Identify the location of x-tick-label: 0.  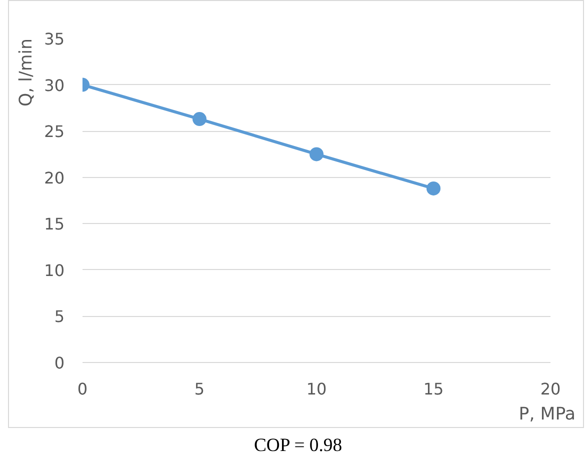
(82, 389).